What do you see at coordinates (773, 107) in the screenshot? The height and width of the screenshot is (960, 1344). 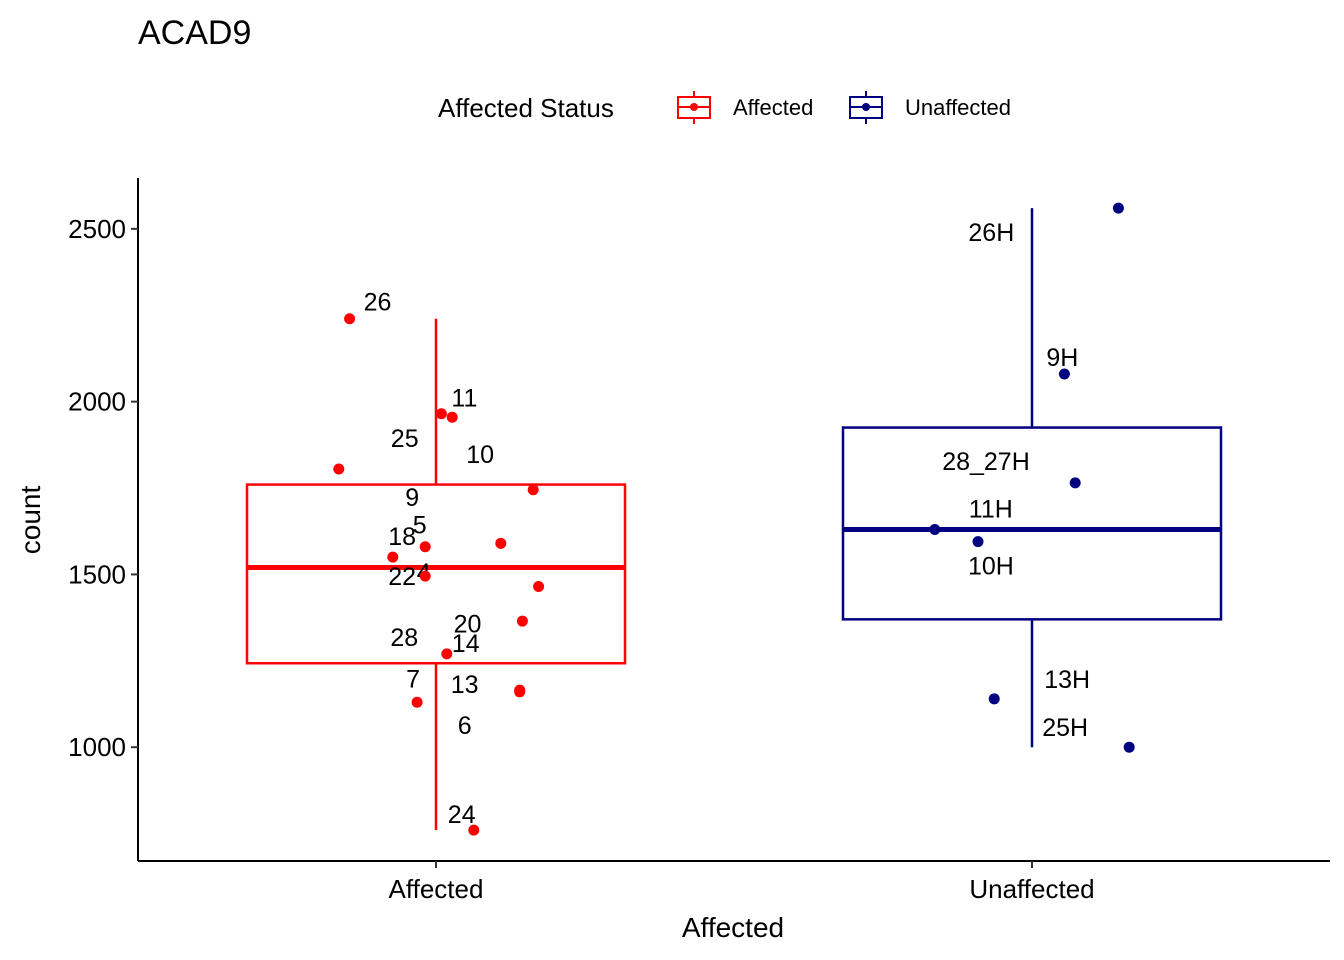 I see `legend-label-affected: Affected` at bounding box center [773, 107].